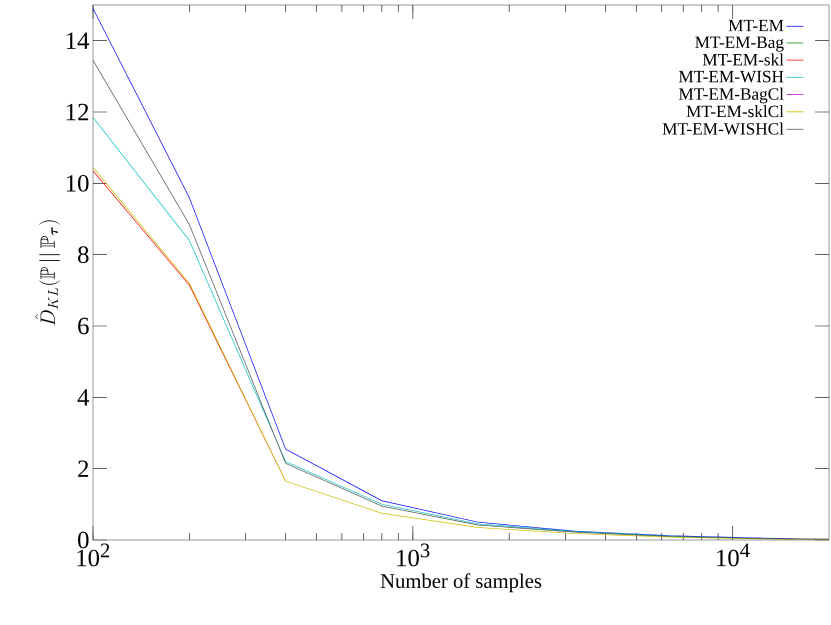  I want to click on y-tick-label: 12, so click(77, 112).